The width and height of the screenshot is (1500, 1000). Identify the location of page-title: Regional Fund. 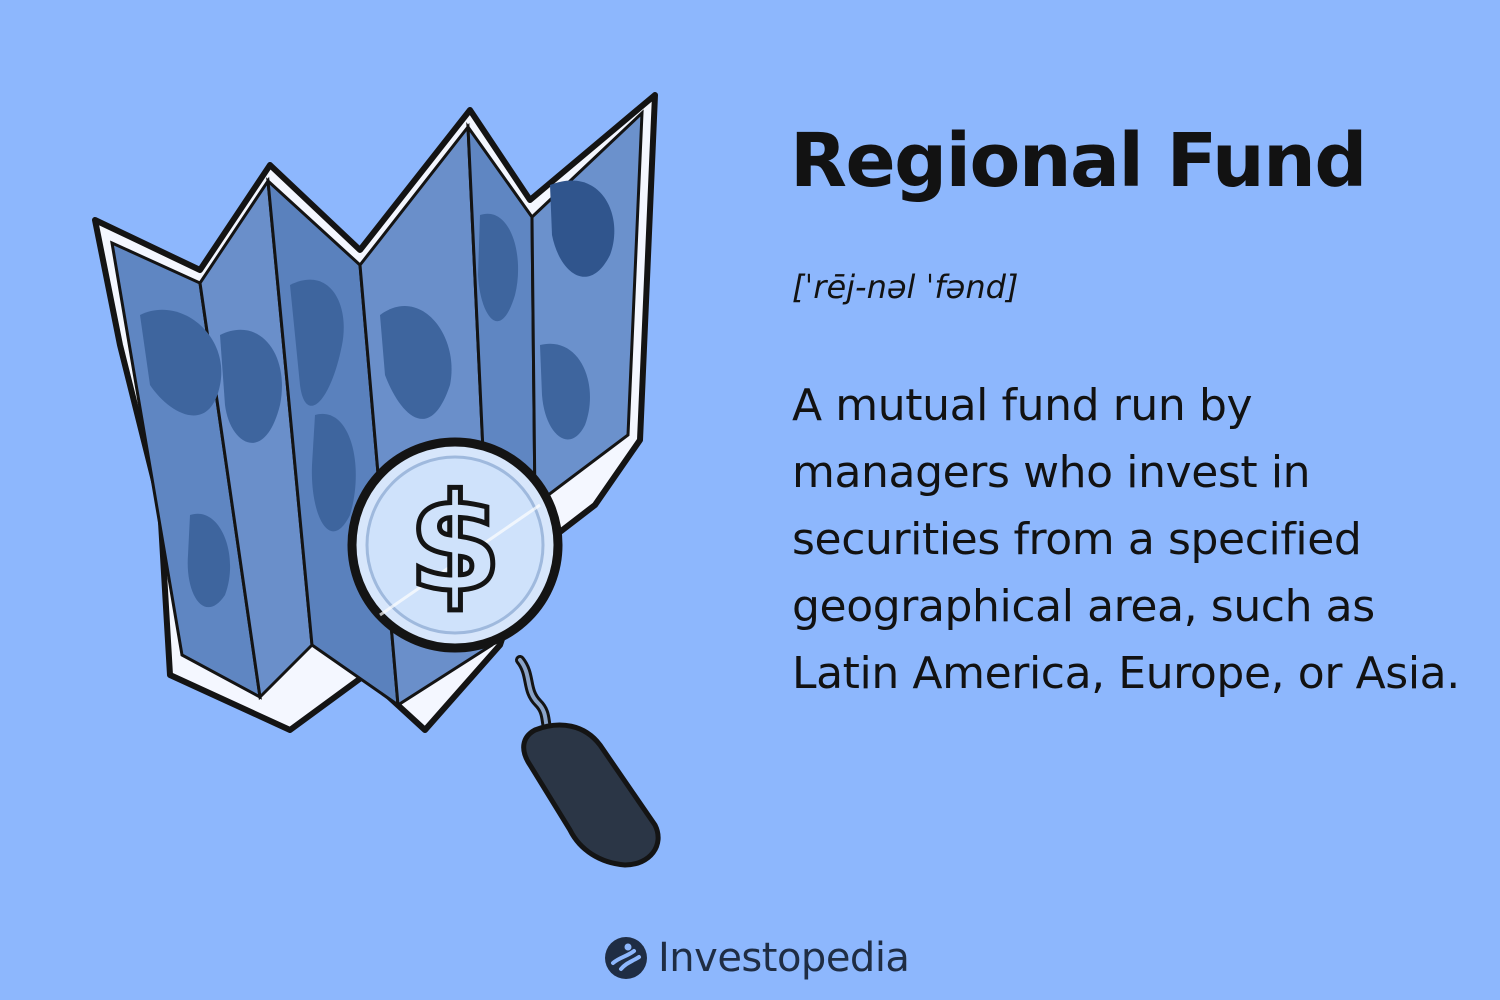
(1078, 161).